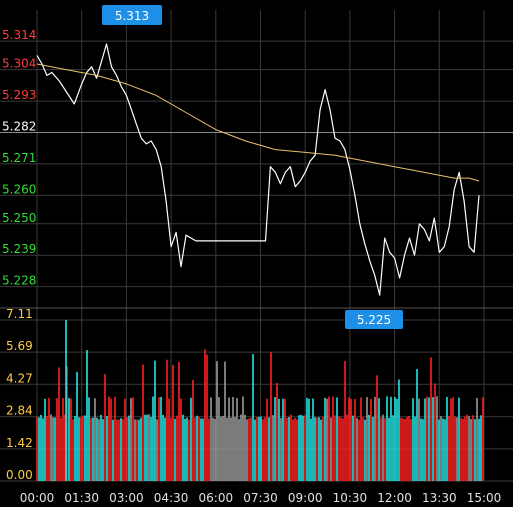  I want to click on time-tick-label: 03:00, so click(126, 498).